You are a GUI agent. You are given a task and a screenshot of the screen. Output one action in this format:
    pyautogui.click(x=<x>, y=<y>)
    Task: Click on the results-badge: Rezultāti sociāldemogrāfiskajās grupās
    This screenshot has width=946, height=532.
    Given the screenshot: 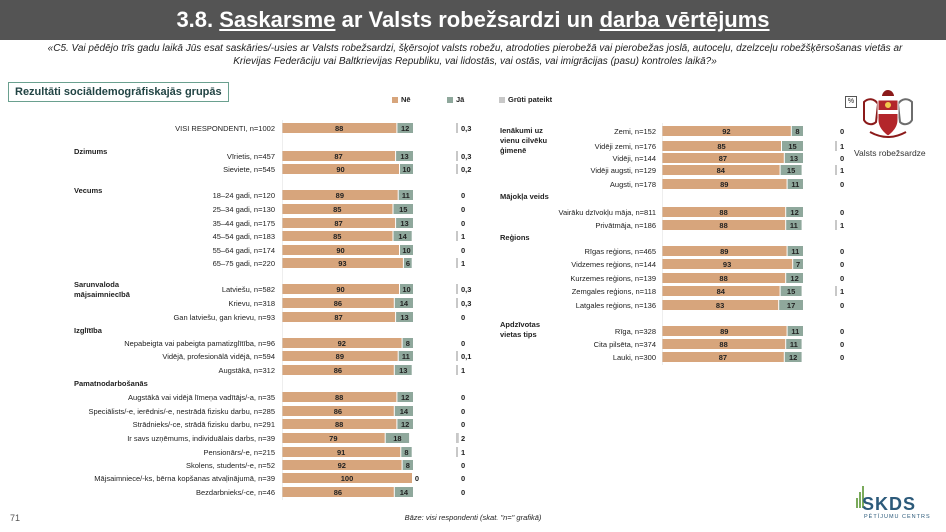 What is the action you would take?
    pyautogui.click(x=118, y=92)
    